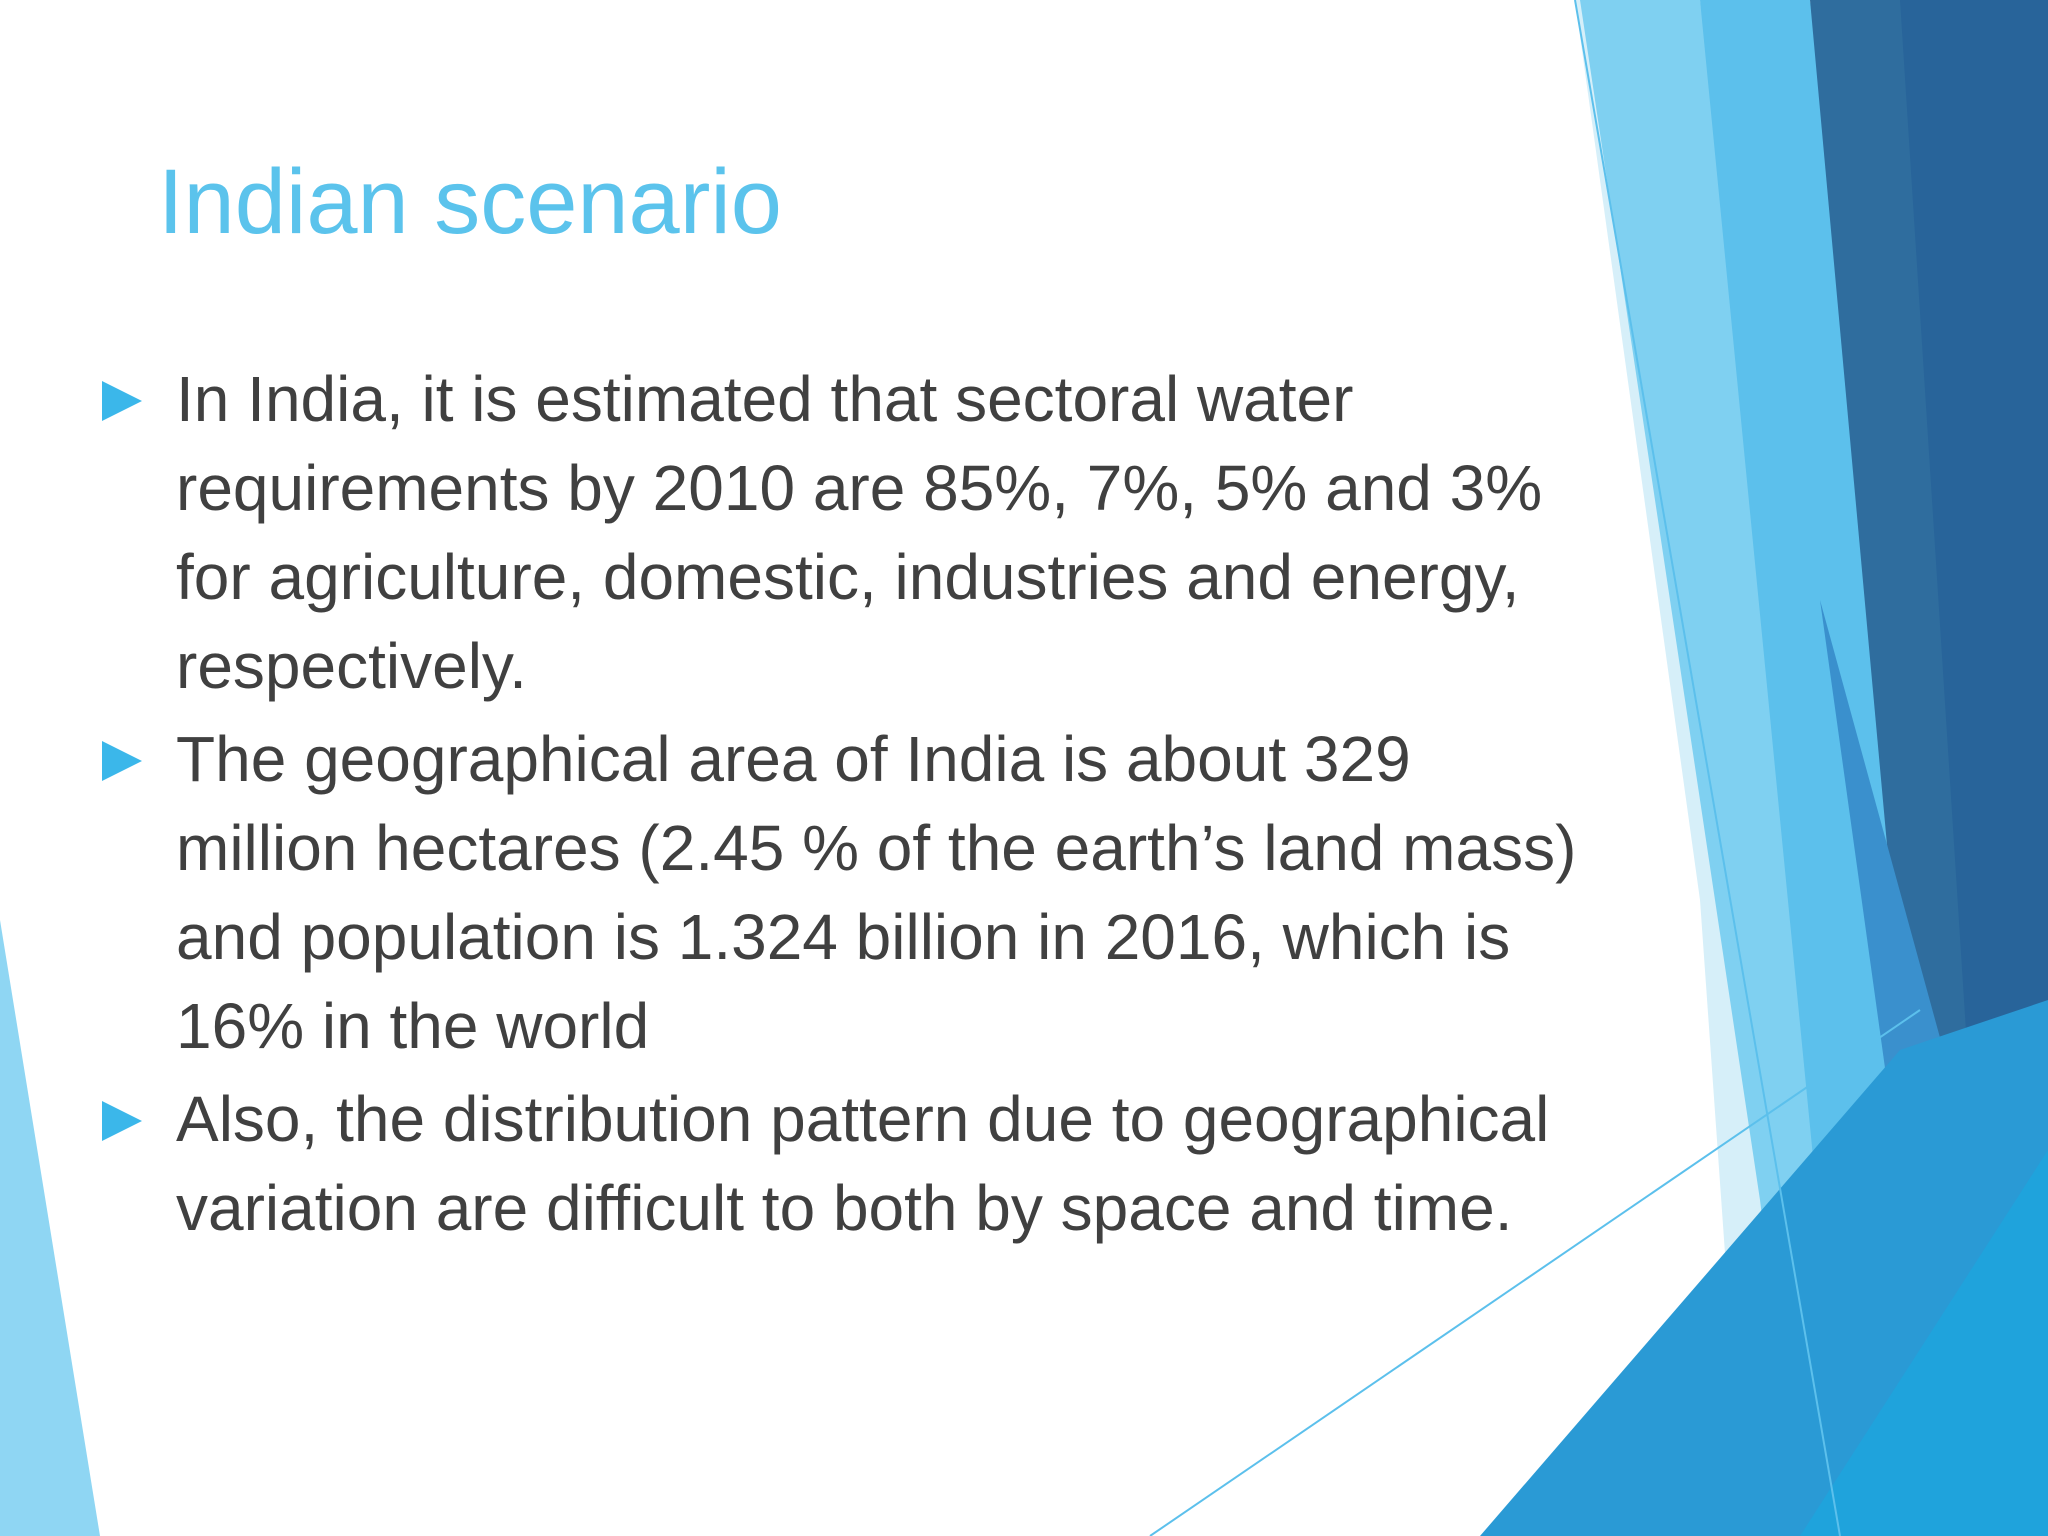 This screenshot has width=2048, height=1536. I want to click on slide-title: Indian scenario, so click(470, 202).